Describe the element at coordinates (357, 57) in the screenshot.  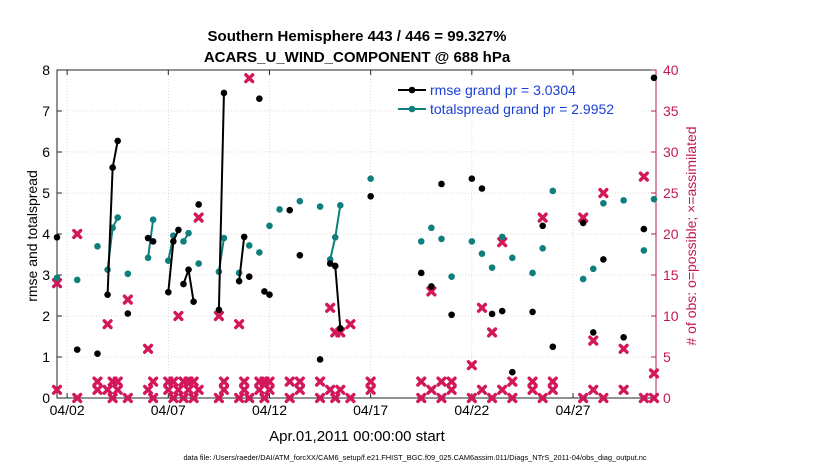
I see `chart-title-line2: ACARS_U_WIND_COMPONENT @ 688 hPa` at that location.